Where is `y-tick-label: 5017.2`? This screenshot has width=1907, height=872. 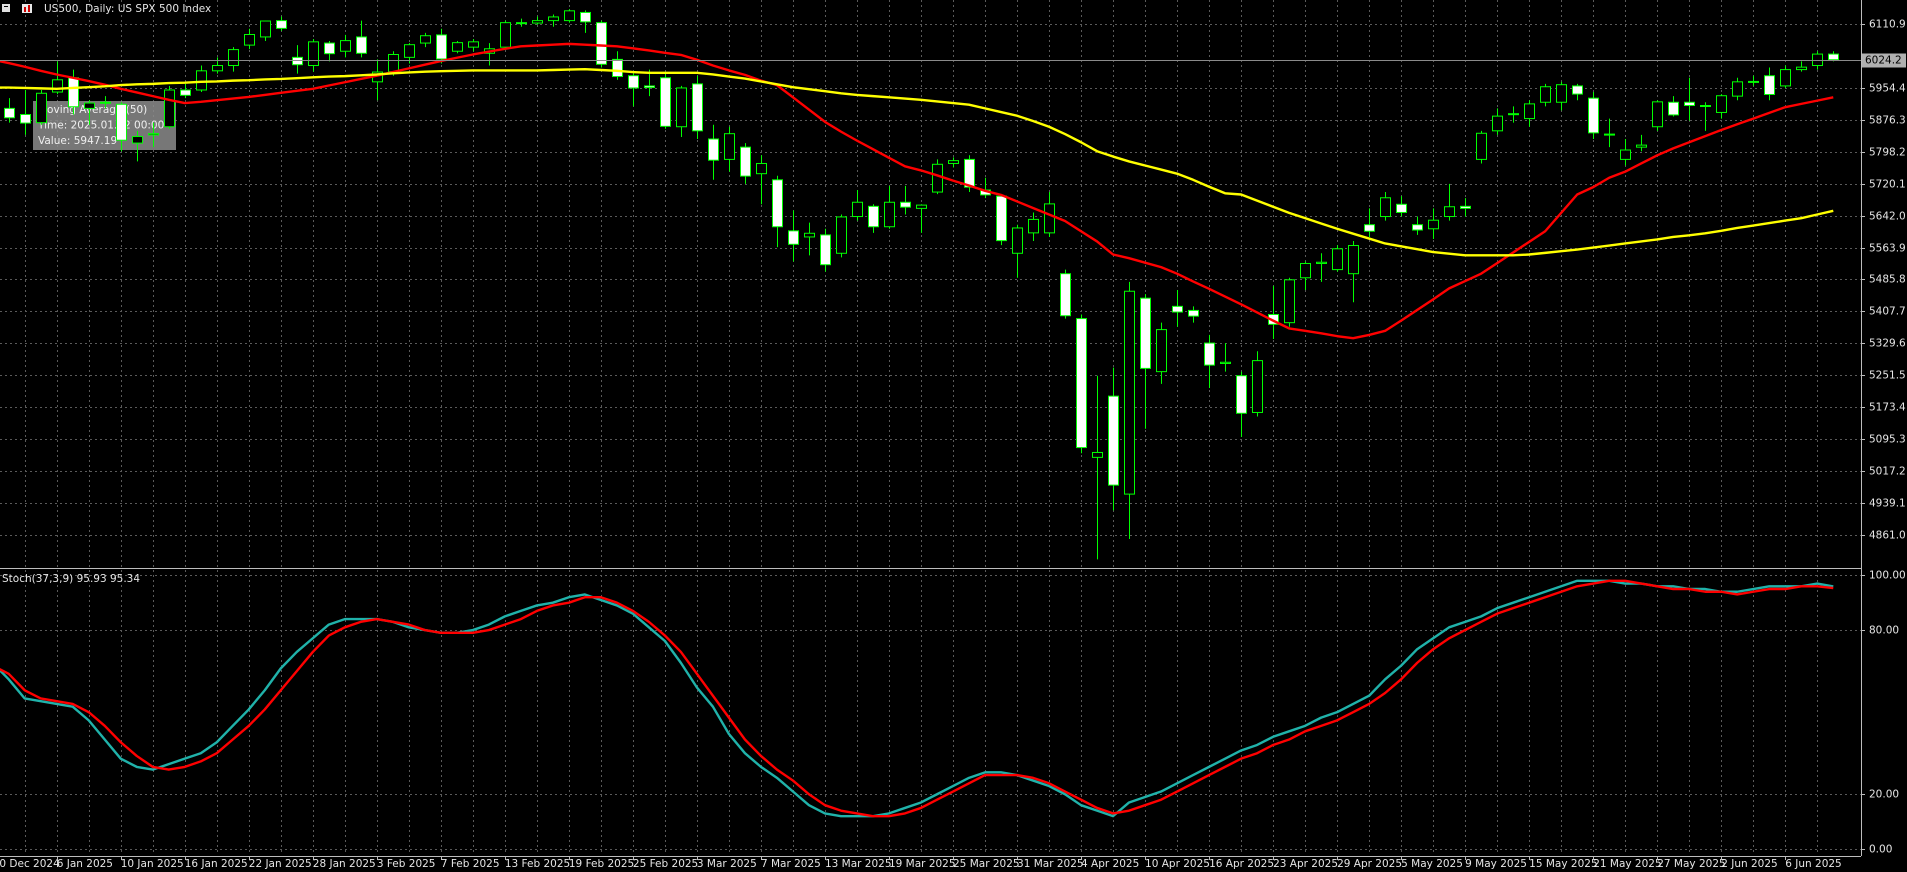 y-tick-label: 5017.2 is located at coordinates (1887, 472).